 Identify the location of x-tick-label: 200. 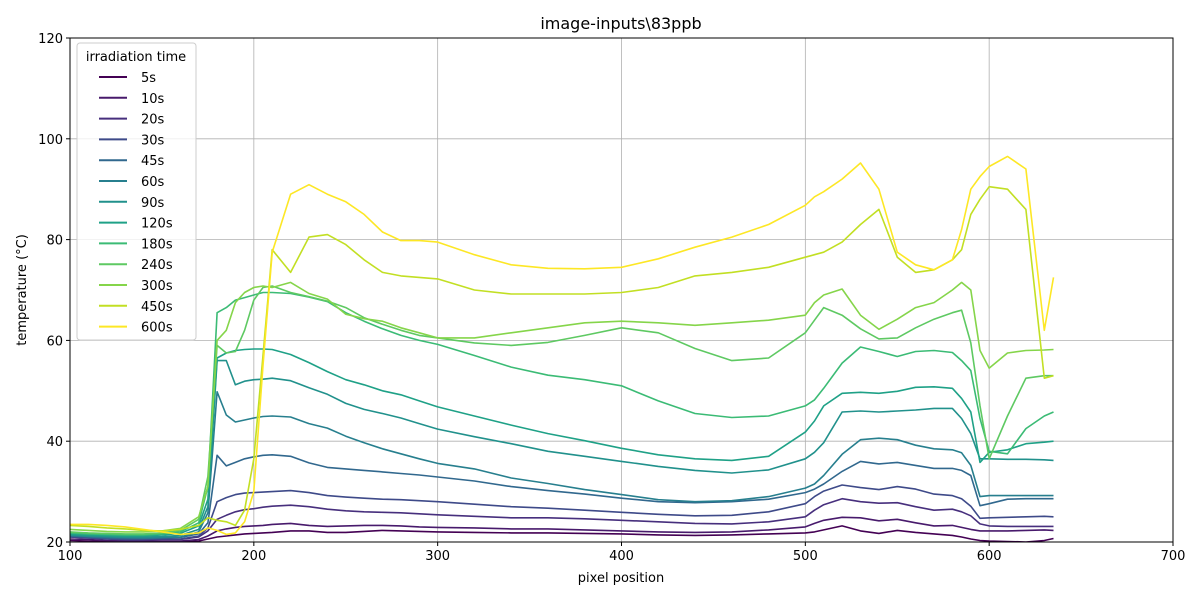
(253, 556).